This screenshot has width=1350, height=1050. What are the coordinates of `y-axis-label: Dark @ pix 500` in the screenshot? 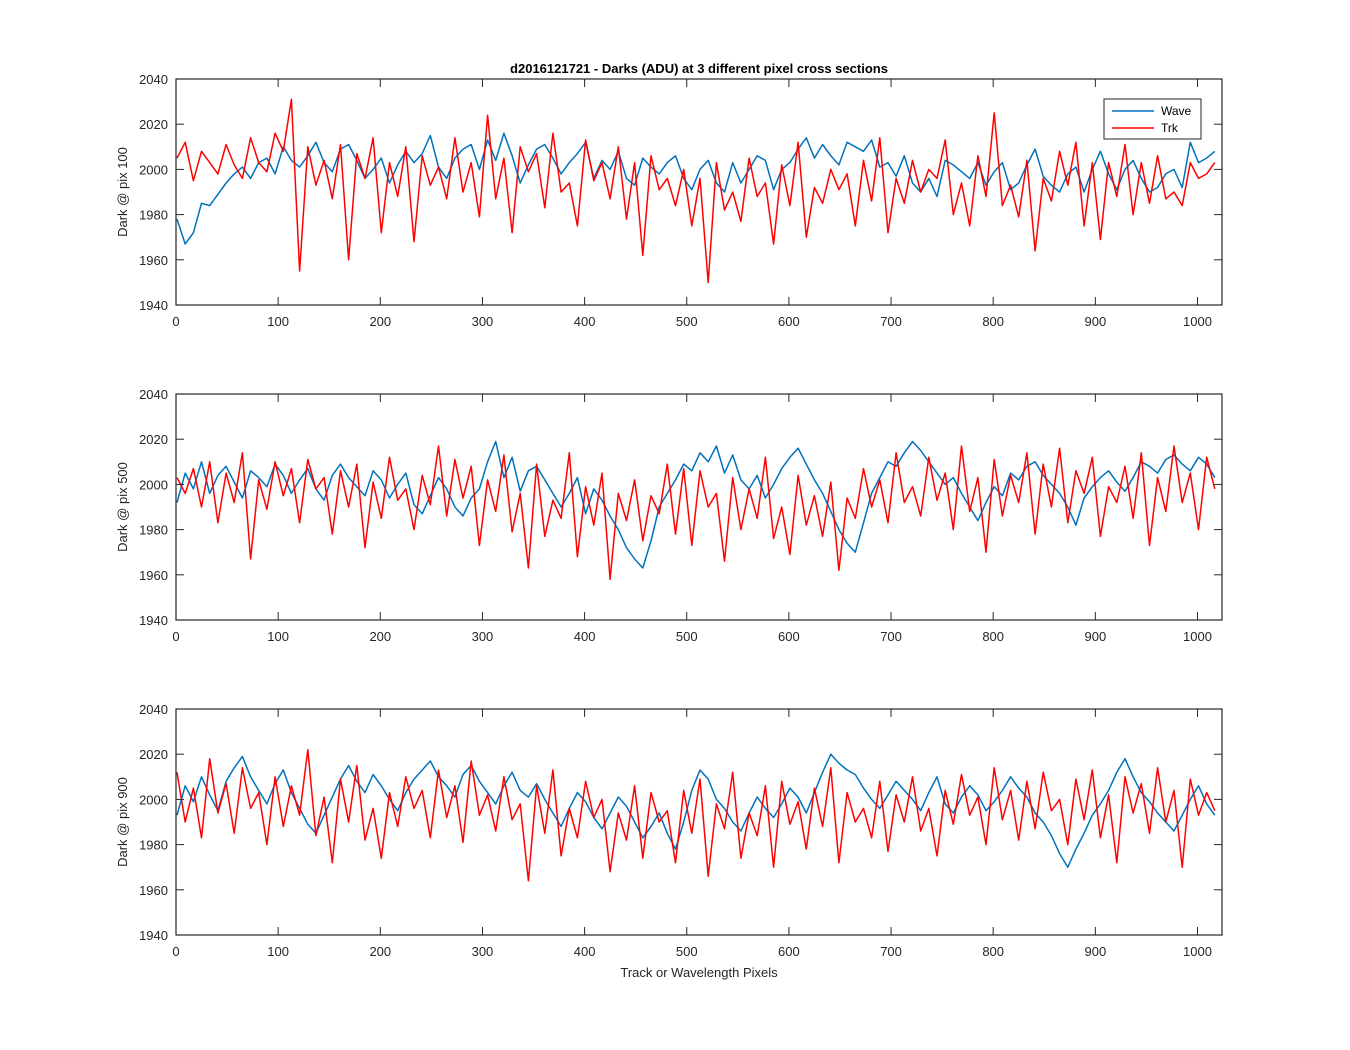 It's located at (122, 507).